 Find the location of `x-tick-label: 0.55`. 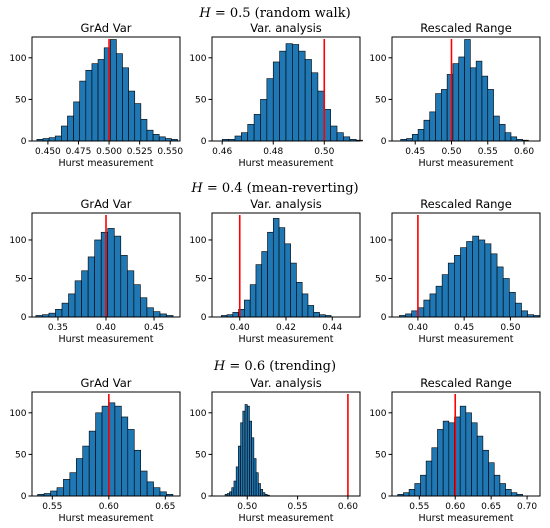

x-tick-label: 0.55 is located at coordinates (419, 507).